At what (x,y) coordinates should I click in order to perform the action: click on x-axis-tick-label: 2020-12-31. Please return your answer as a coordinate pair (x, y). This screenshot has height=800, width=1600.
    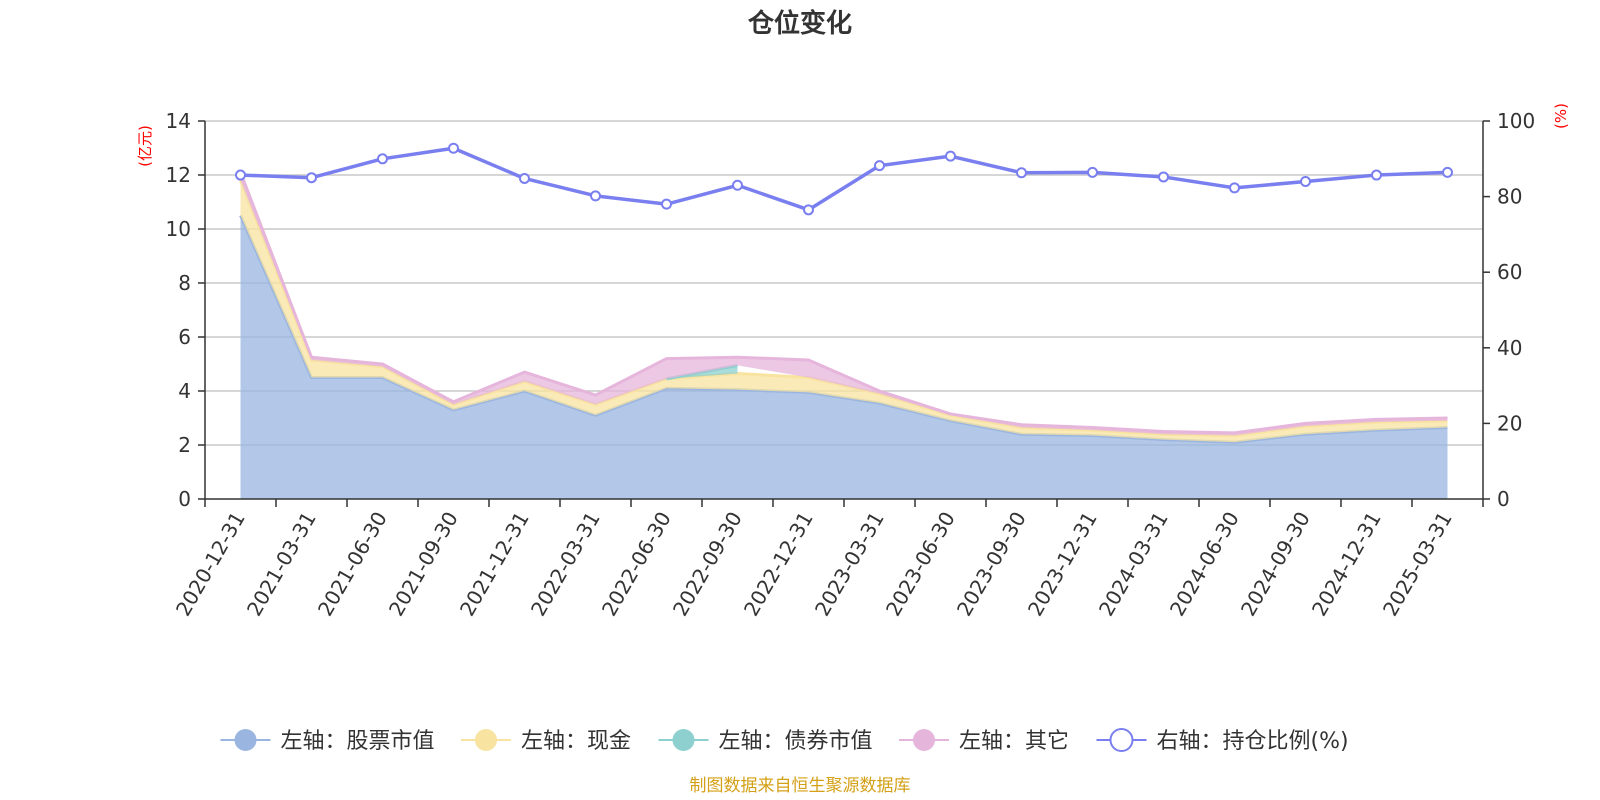
    Looking at the image, I should click on (210, 564).